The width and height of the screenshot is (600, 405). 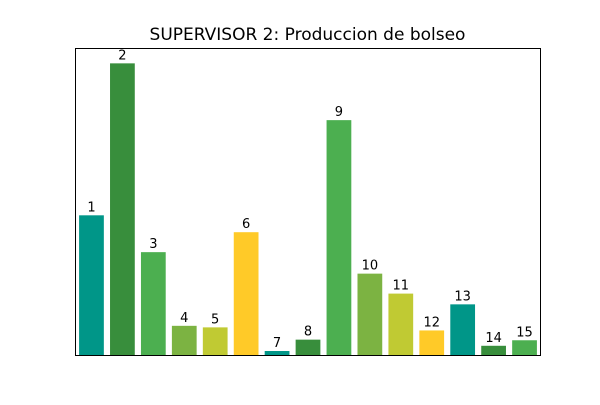 What do you see at coordinates (215, 319) in the screenshot?
I see `bar-label-5: 5` at bounding box center [215, 319].